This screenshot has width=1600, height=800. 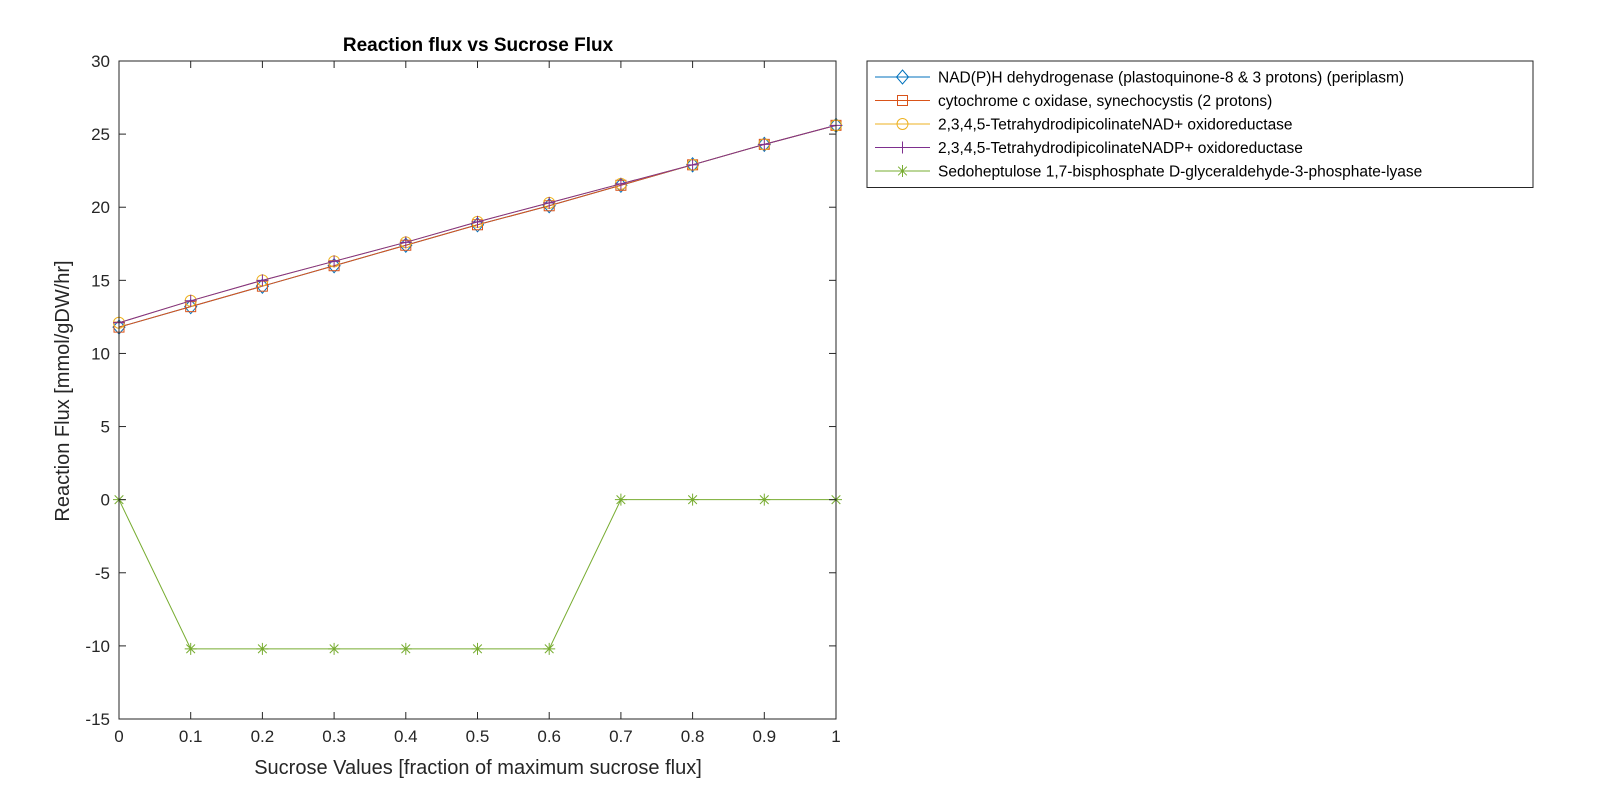 I want to click on y-tick-label: -10, so click(x=97, y=646).